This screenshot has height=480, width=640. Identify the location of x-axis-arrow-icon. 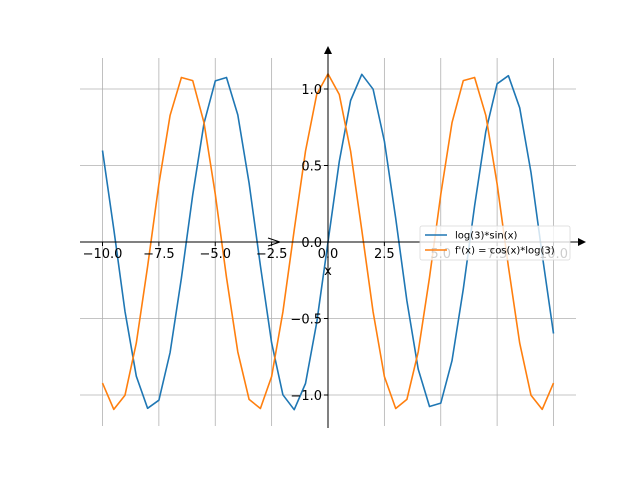
(582, 242).